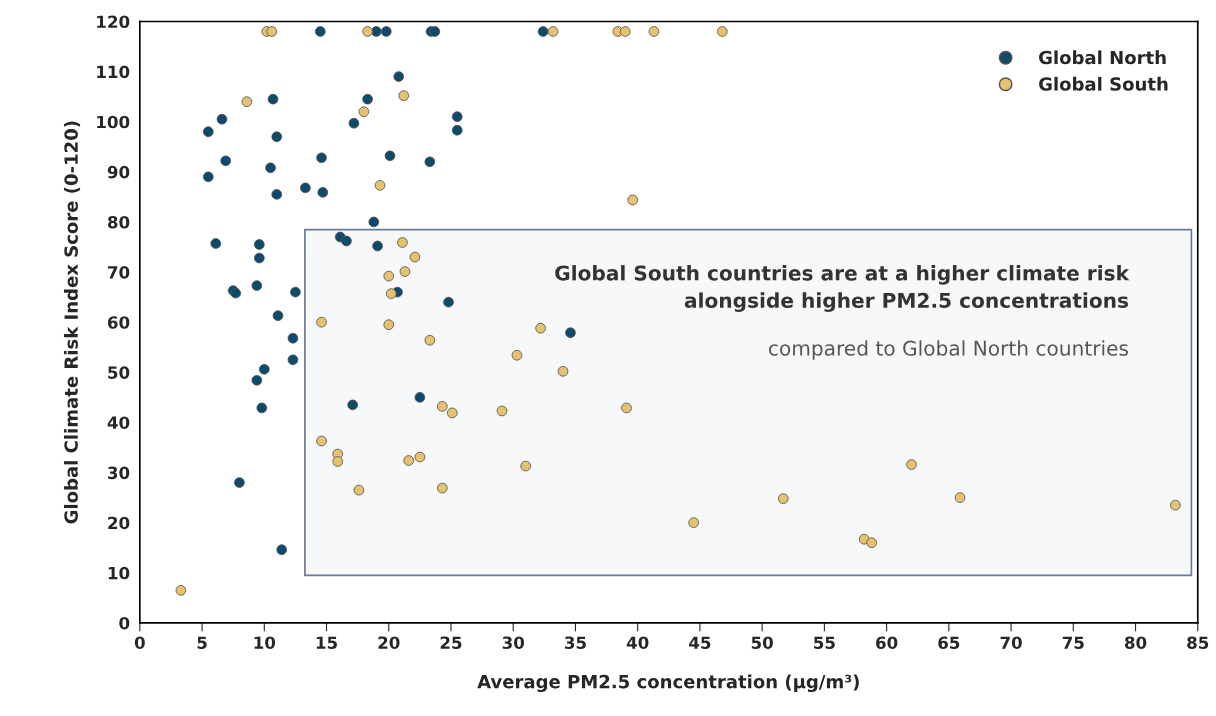  What do you see at coordinates (1011, 643) in the screenshot?
I see `x-tick-label: 70` at bounding box center [1011, 643].